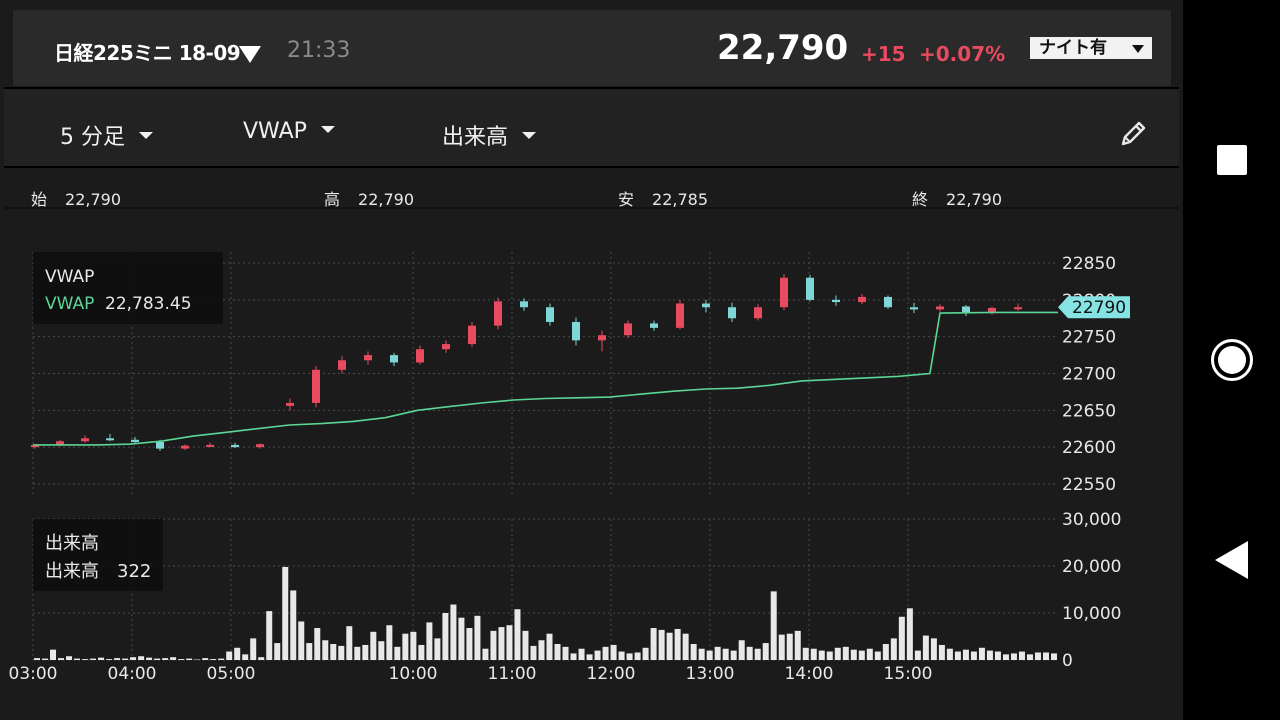  I want to click on x-tick-label: 04:00, so click(132, 674).